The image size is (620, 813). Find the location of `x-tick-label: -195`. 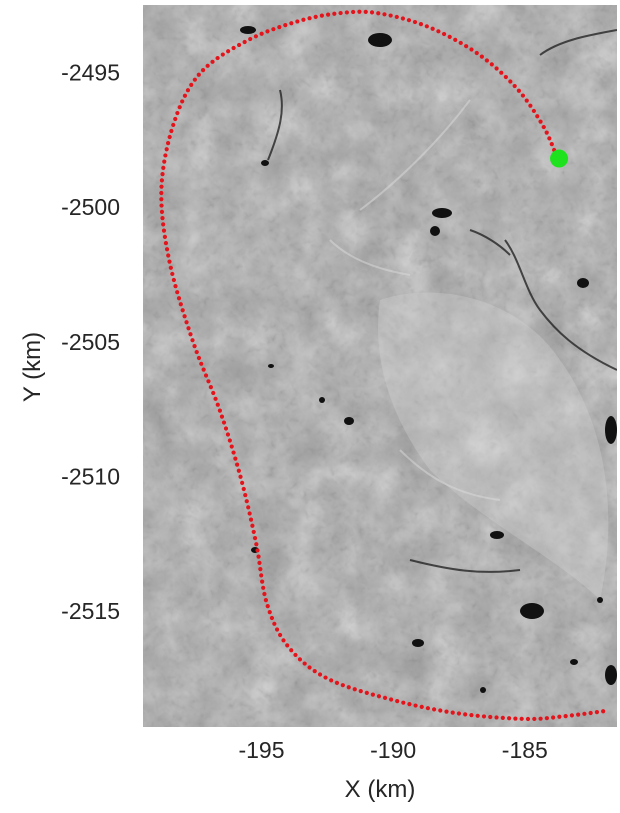

x-tick-label: -195 is located at coordinates (261, 750).